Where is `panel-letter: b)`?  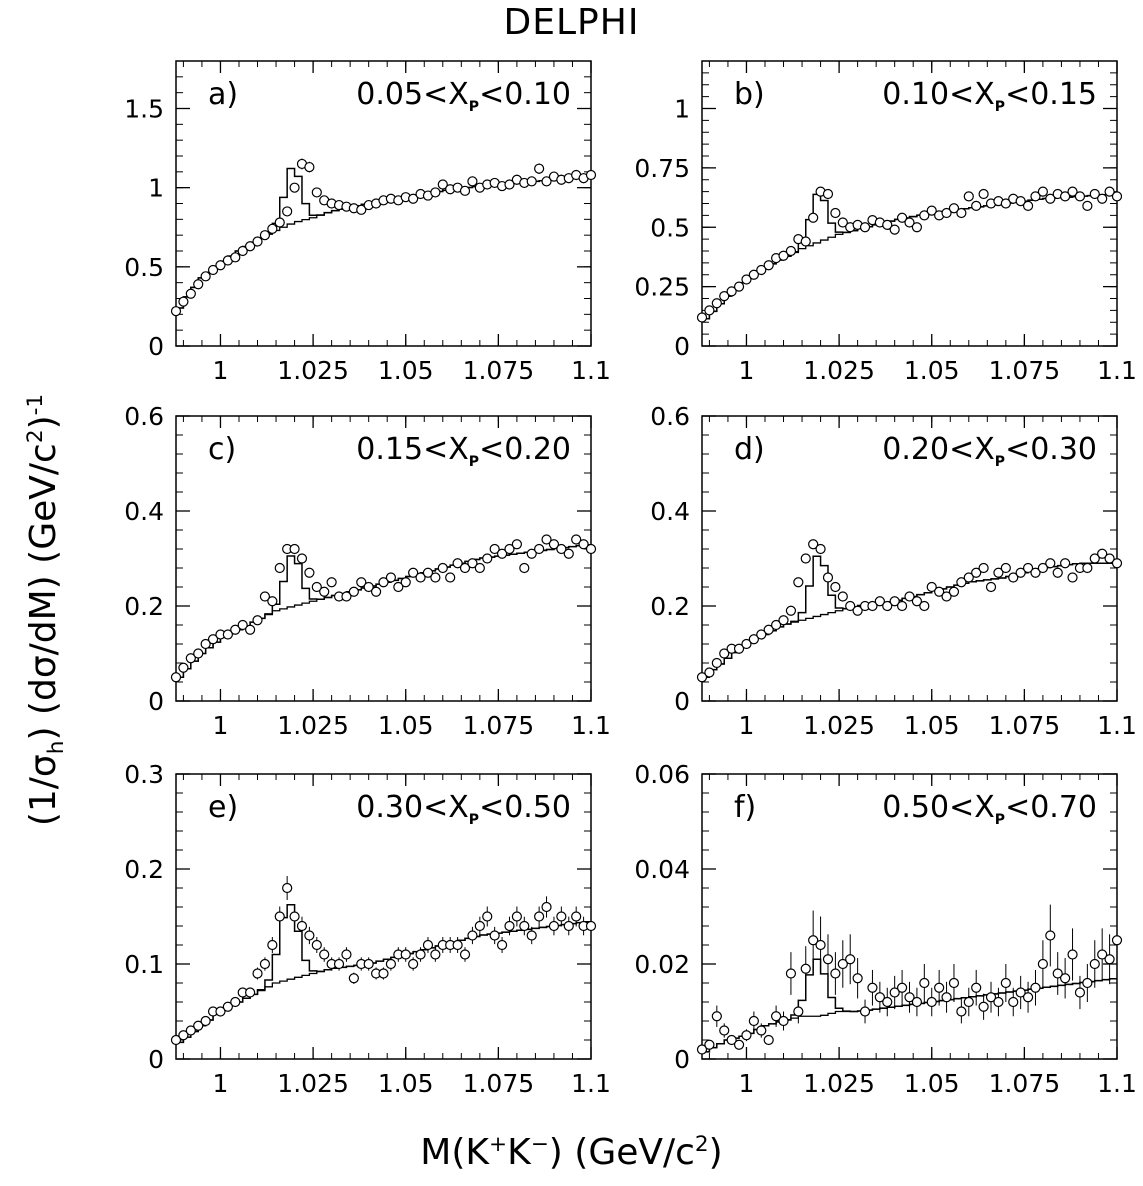 panel-letter: b) is located at coordinates (749, 94).